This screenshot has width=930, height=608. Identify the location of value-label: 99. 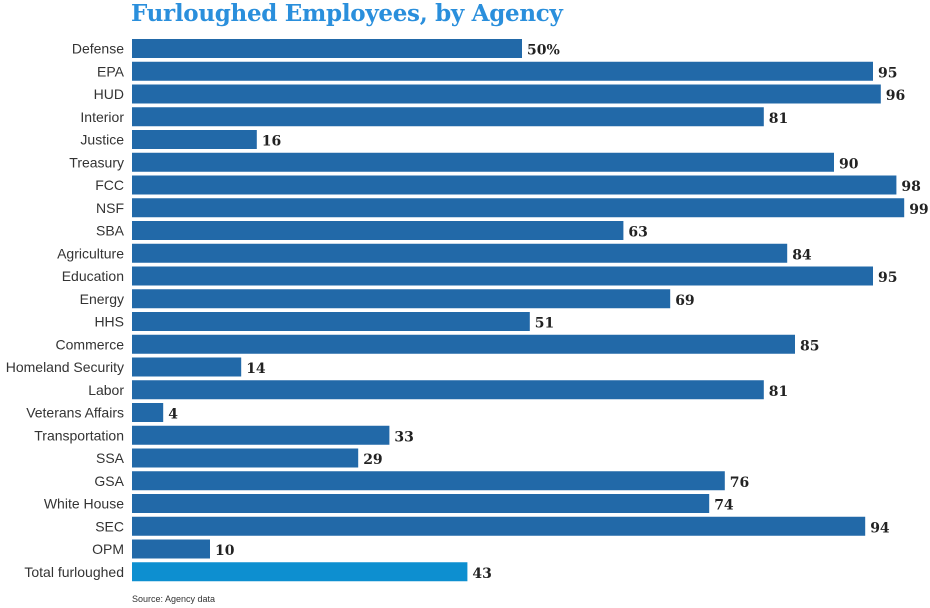
(918, 210).